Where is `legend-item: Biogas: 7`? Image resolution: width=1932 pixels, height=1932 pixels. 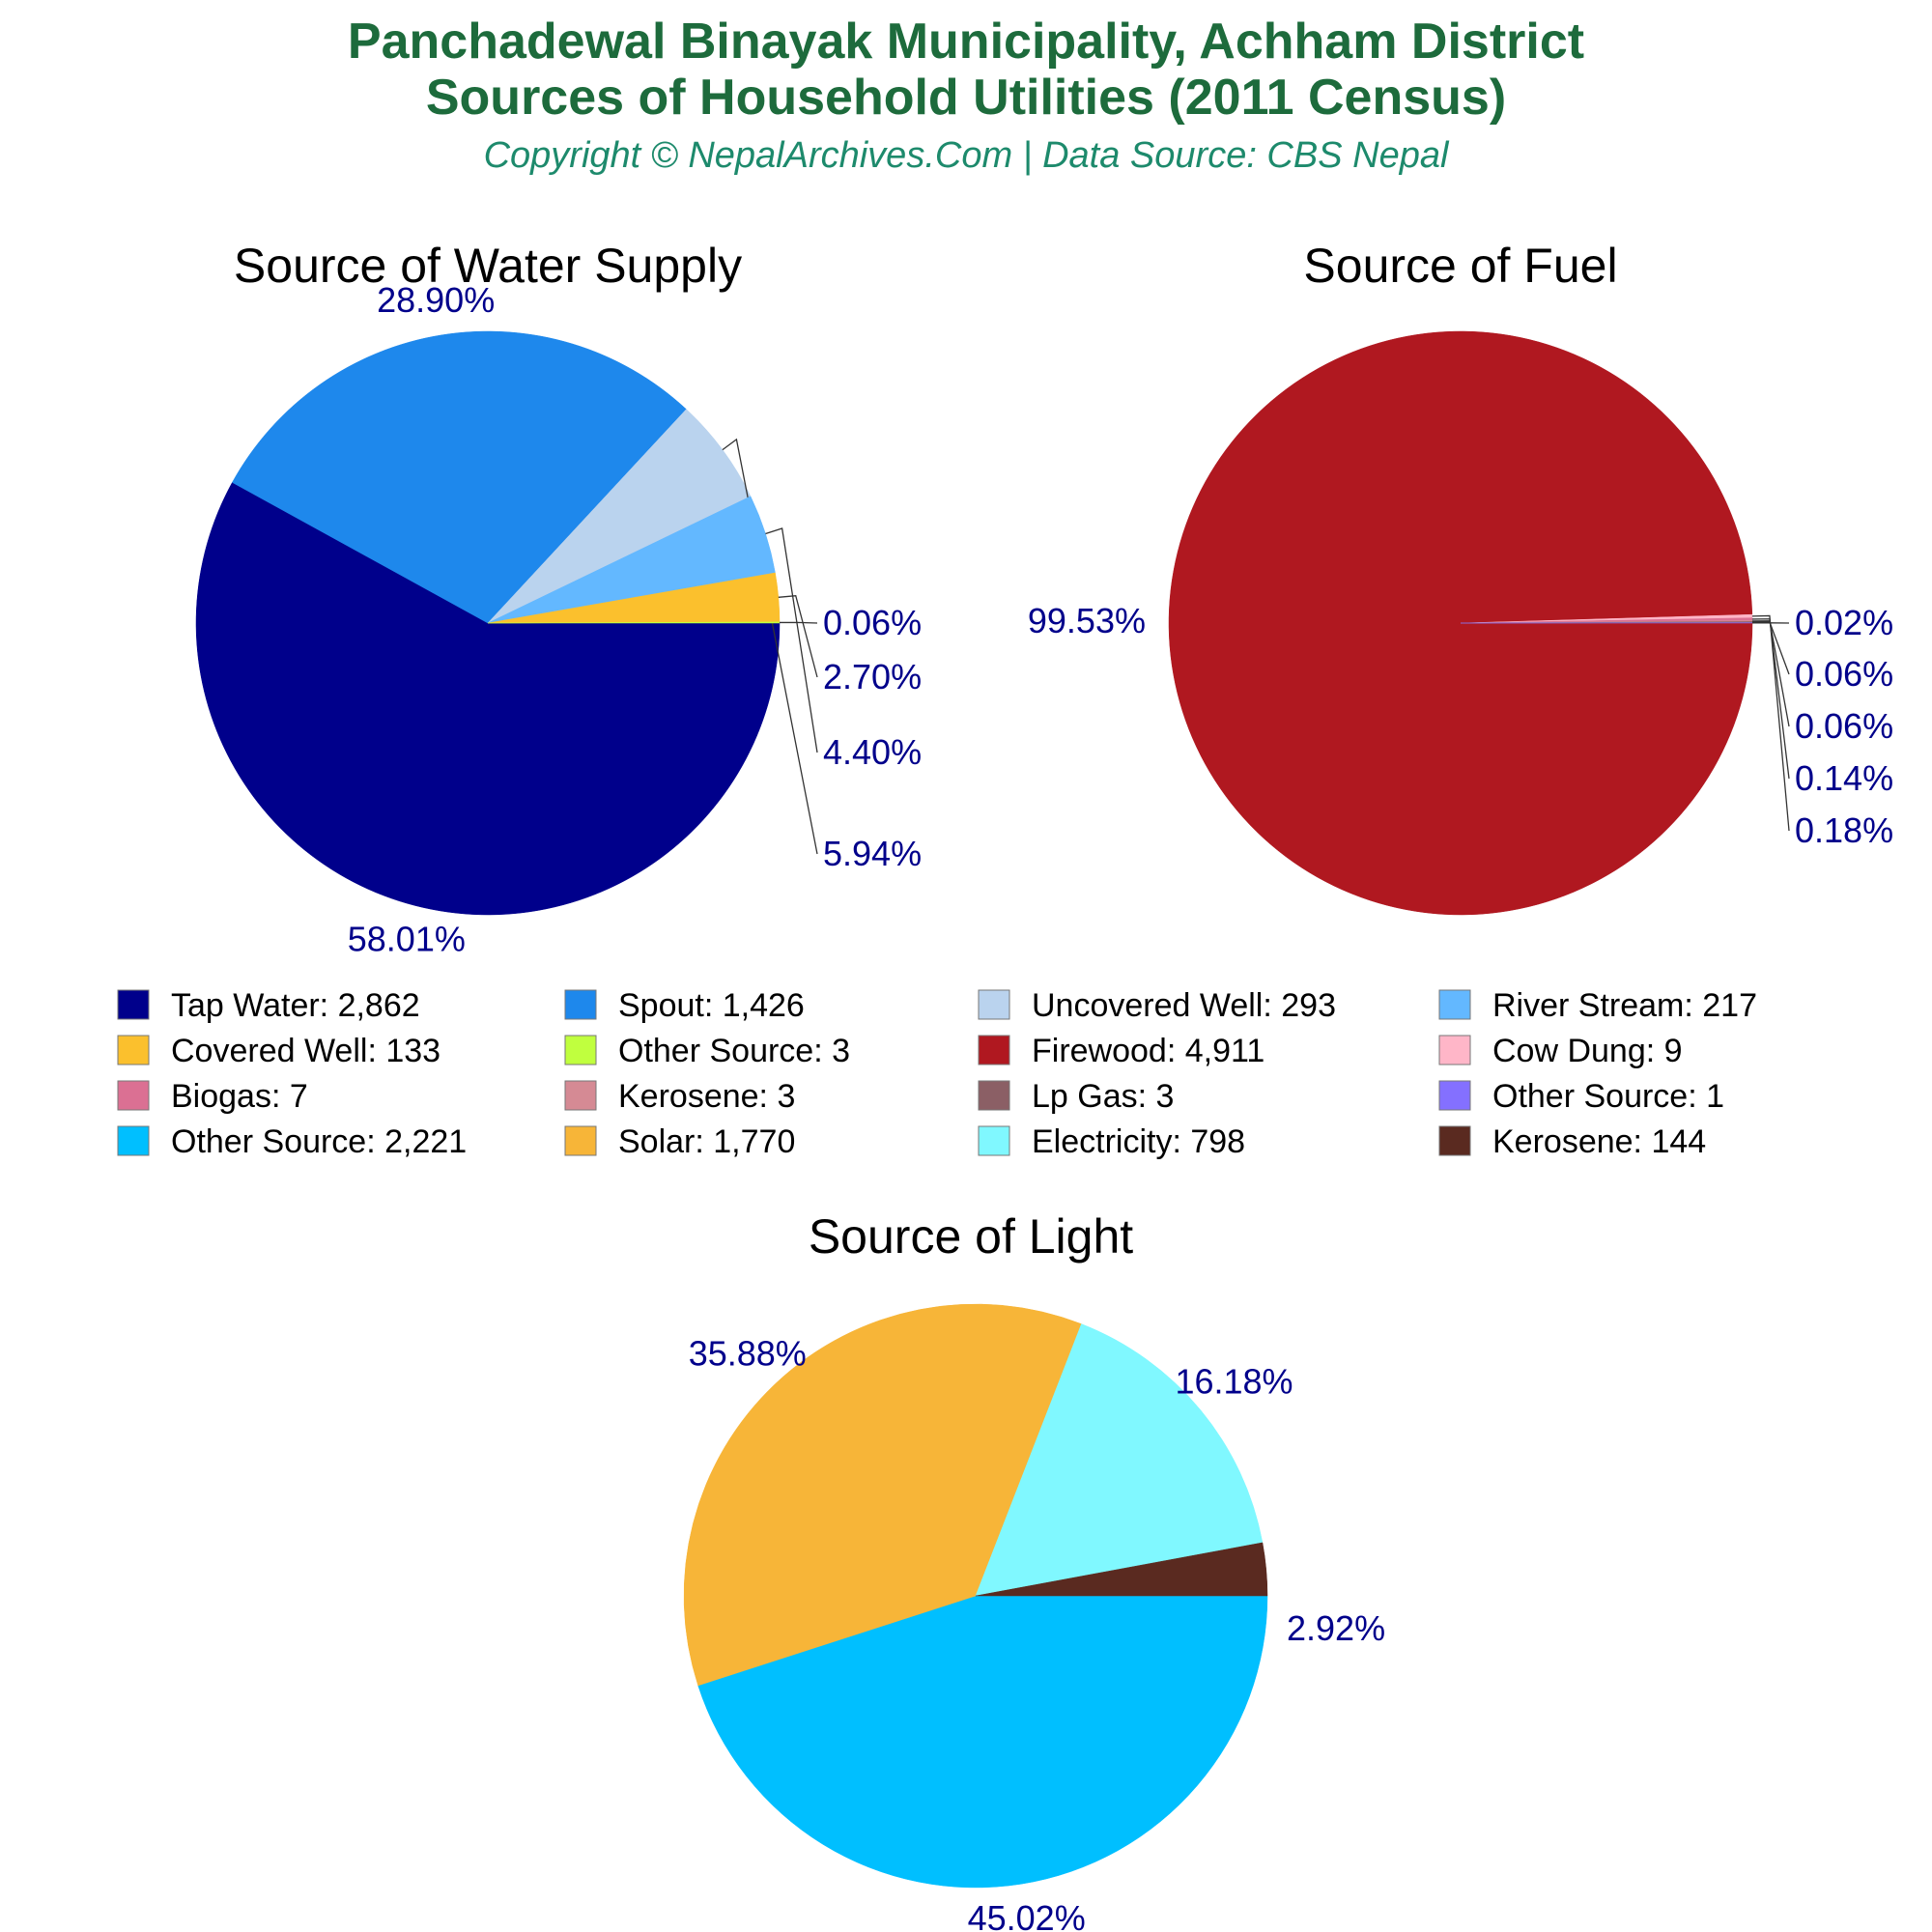
legend-item: Biogas: 7 is located at coordinates (212, 1096).